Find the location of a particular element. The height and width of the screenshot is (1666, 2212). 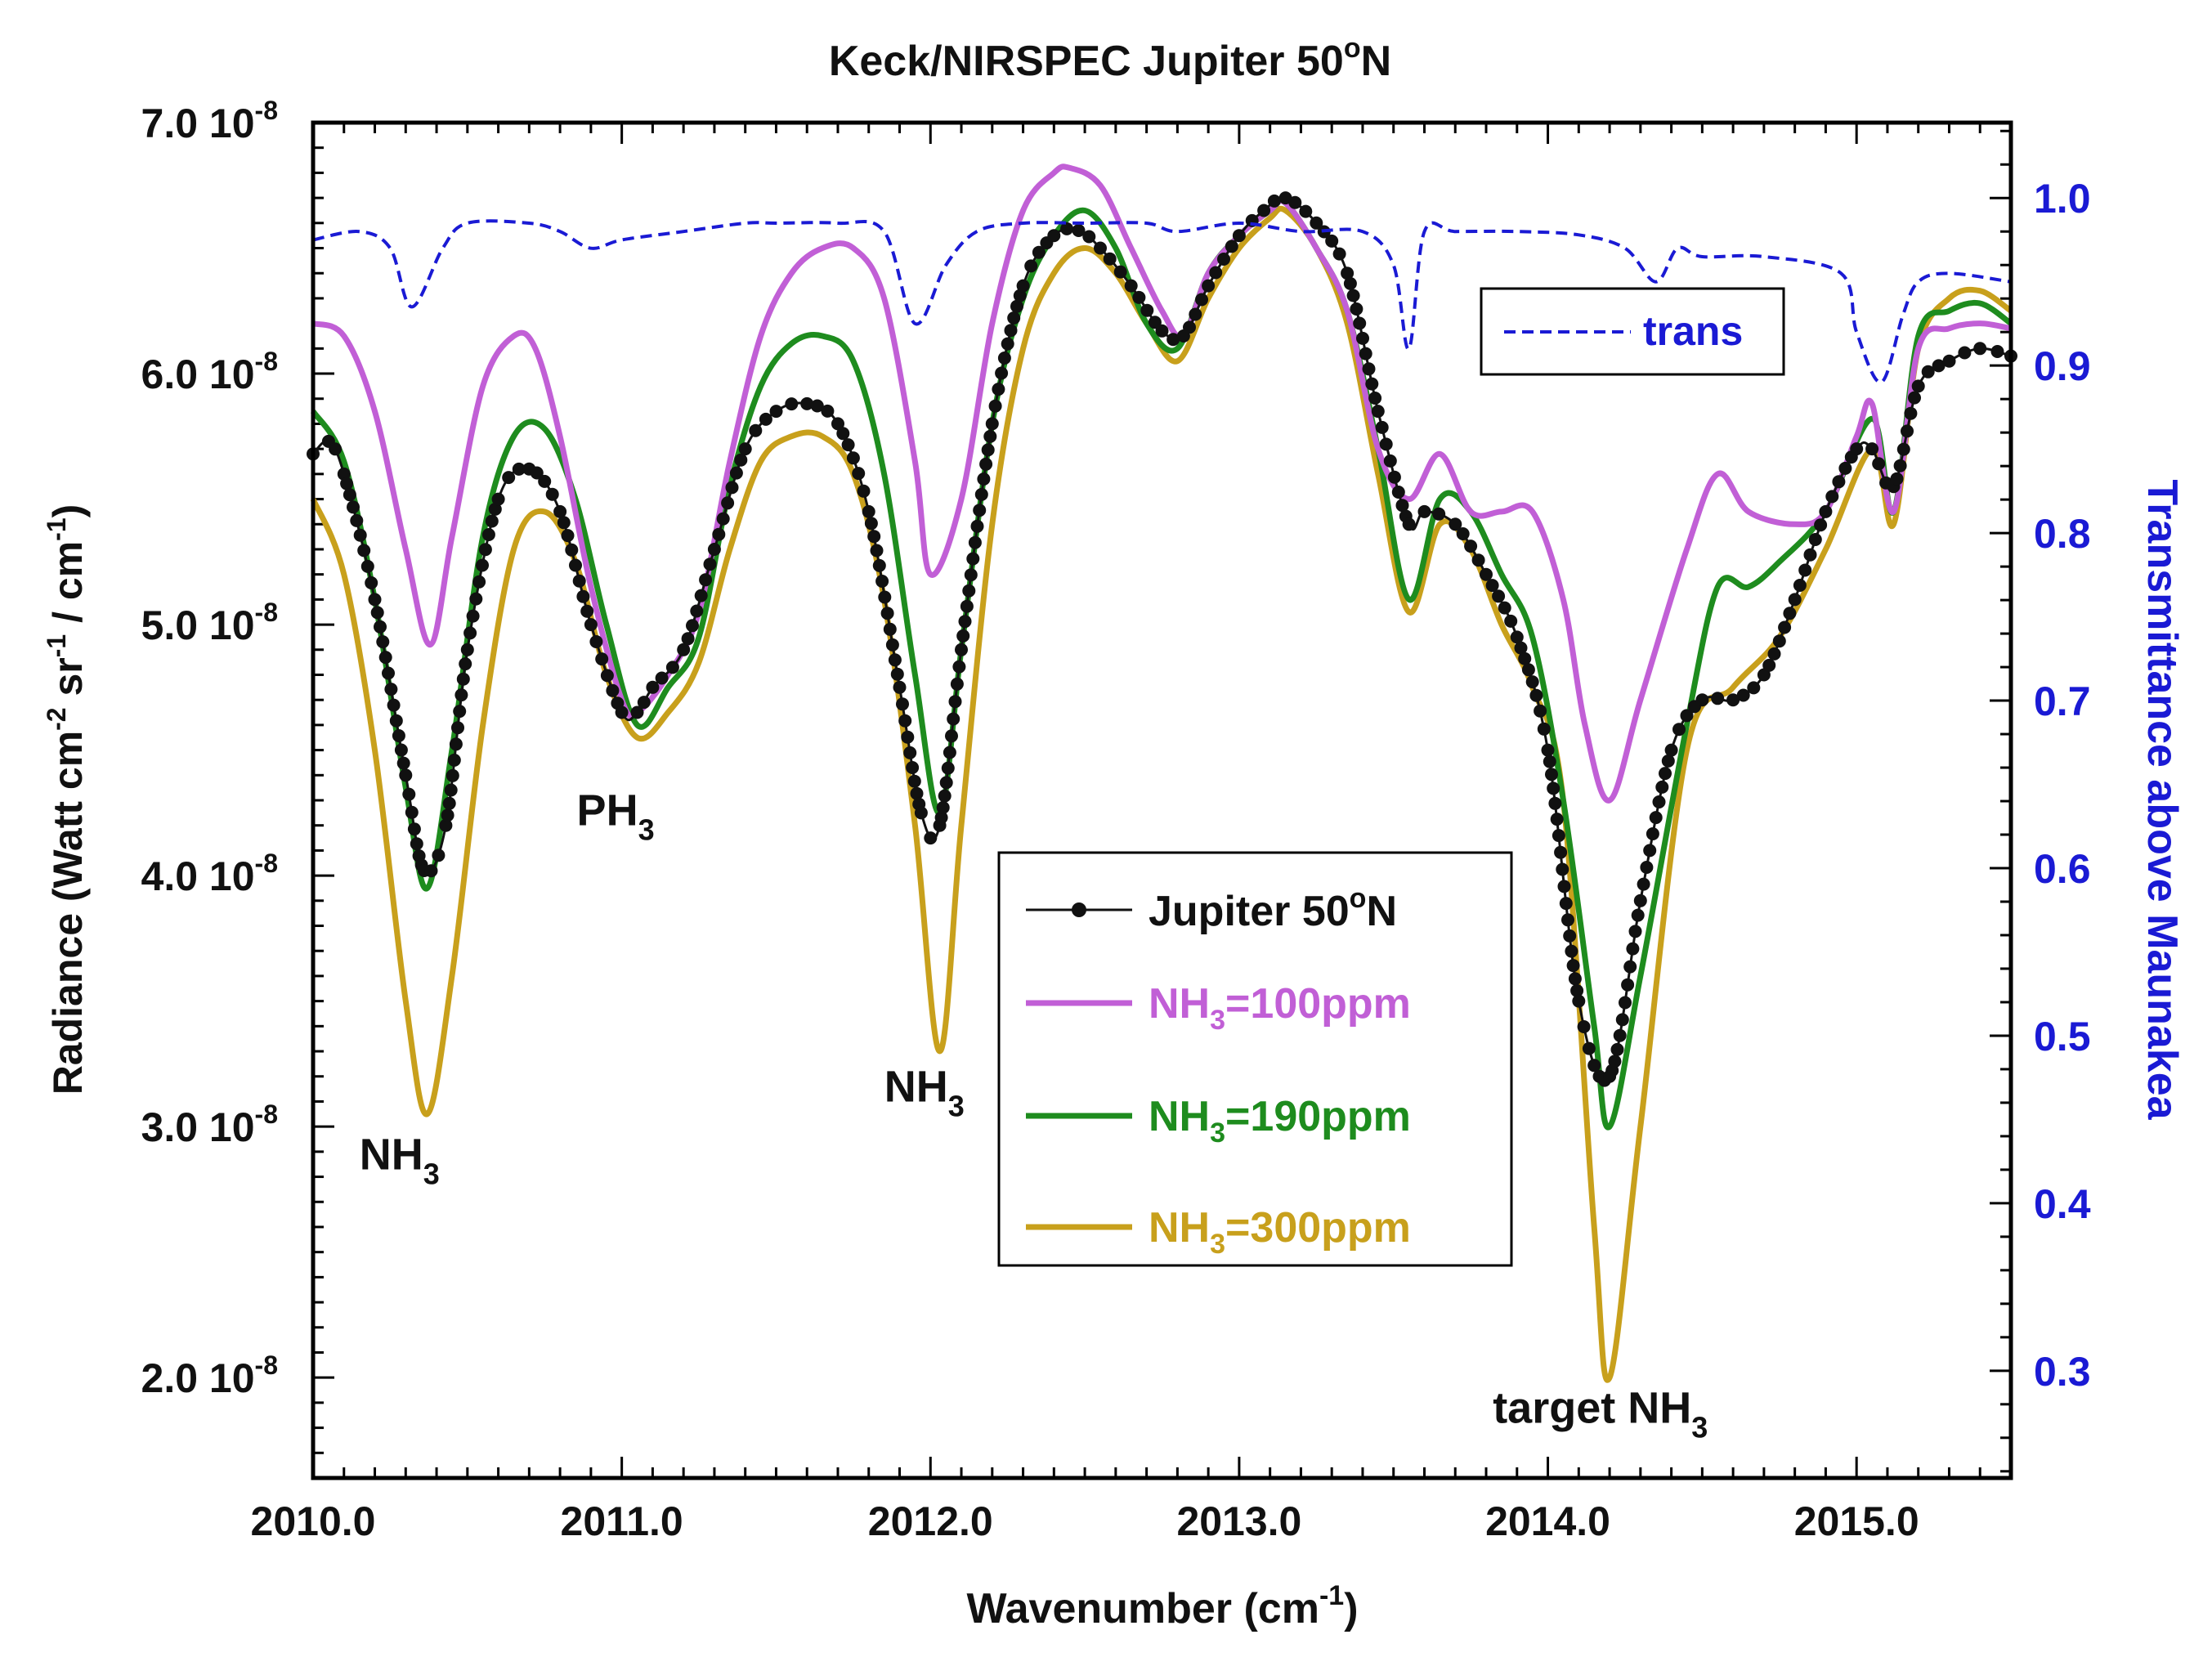

y-right-tick-label: 0.7 is located at coordinates (2062, 701).